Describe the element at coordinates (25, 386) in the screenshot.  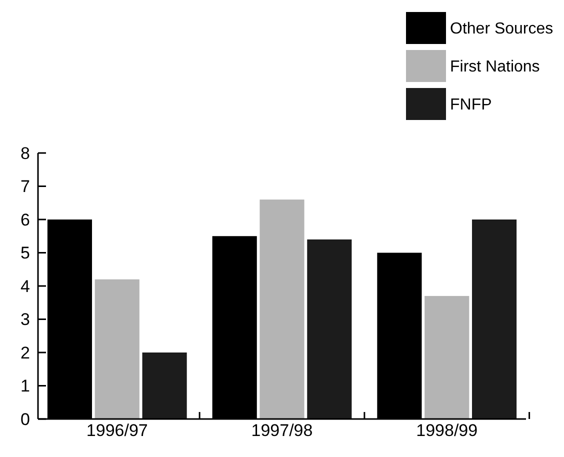
I see `y-tick-label: 1` at that location.